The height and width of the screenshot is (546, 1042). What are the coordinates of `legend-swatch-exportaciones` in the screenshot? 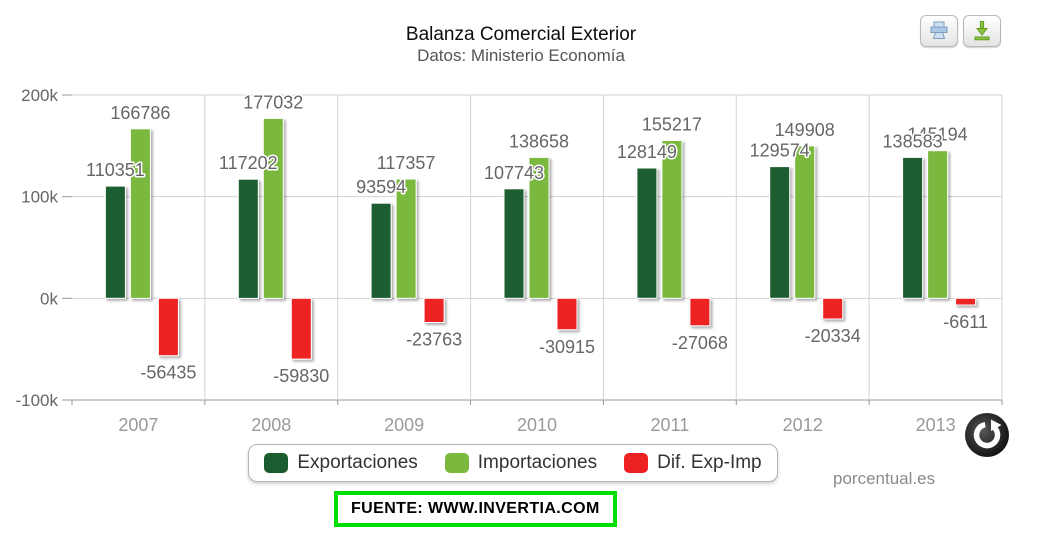 It's located at (276, 463).